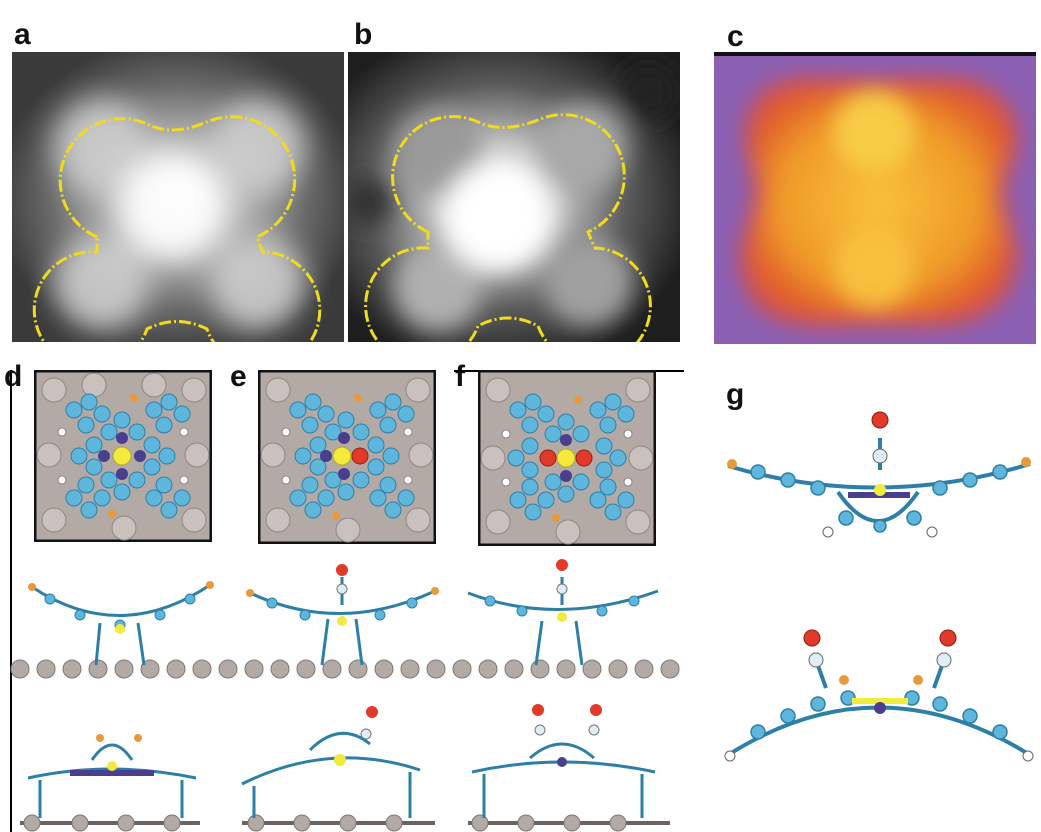 This screenshot has width=1041, height=832. What do you see at coordinates (567, 458) in the screenshot?
I see `top-view-f` at bounding box center [567, 458].